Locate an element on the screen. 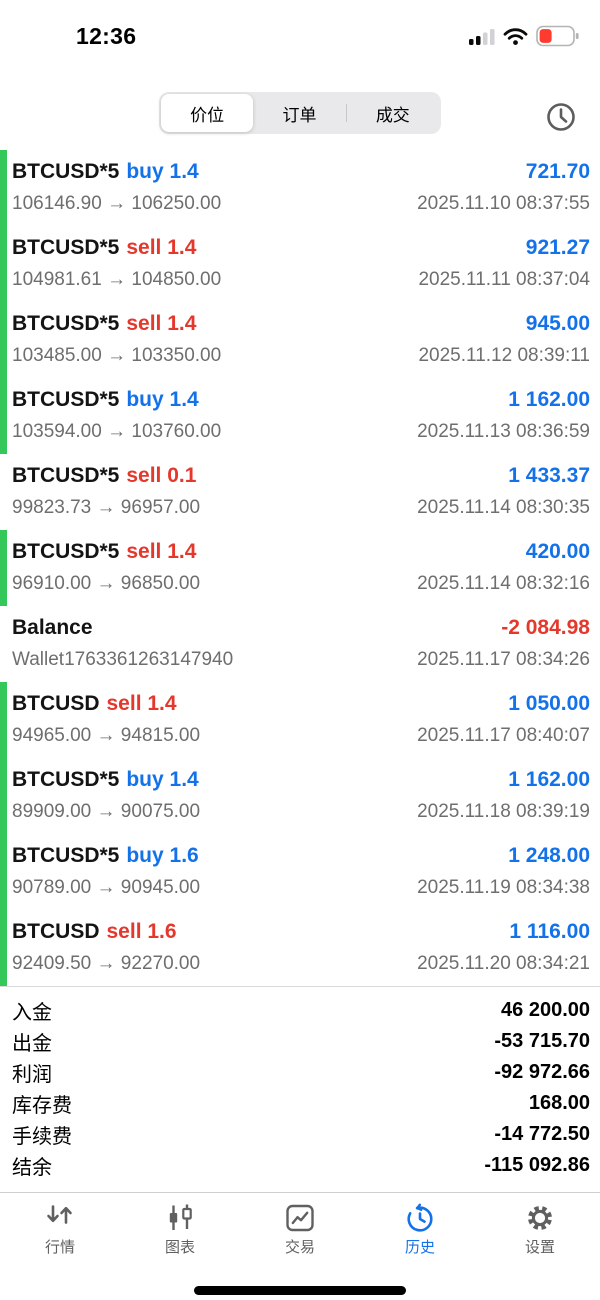  charts-icon is located at coordinates (180, 1218).